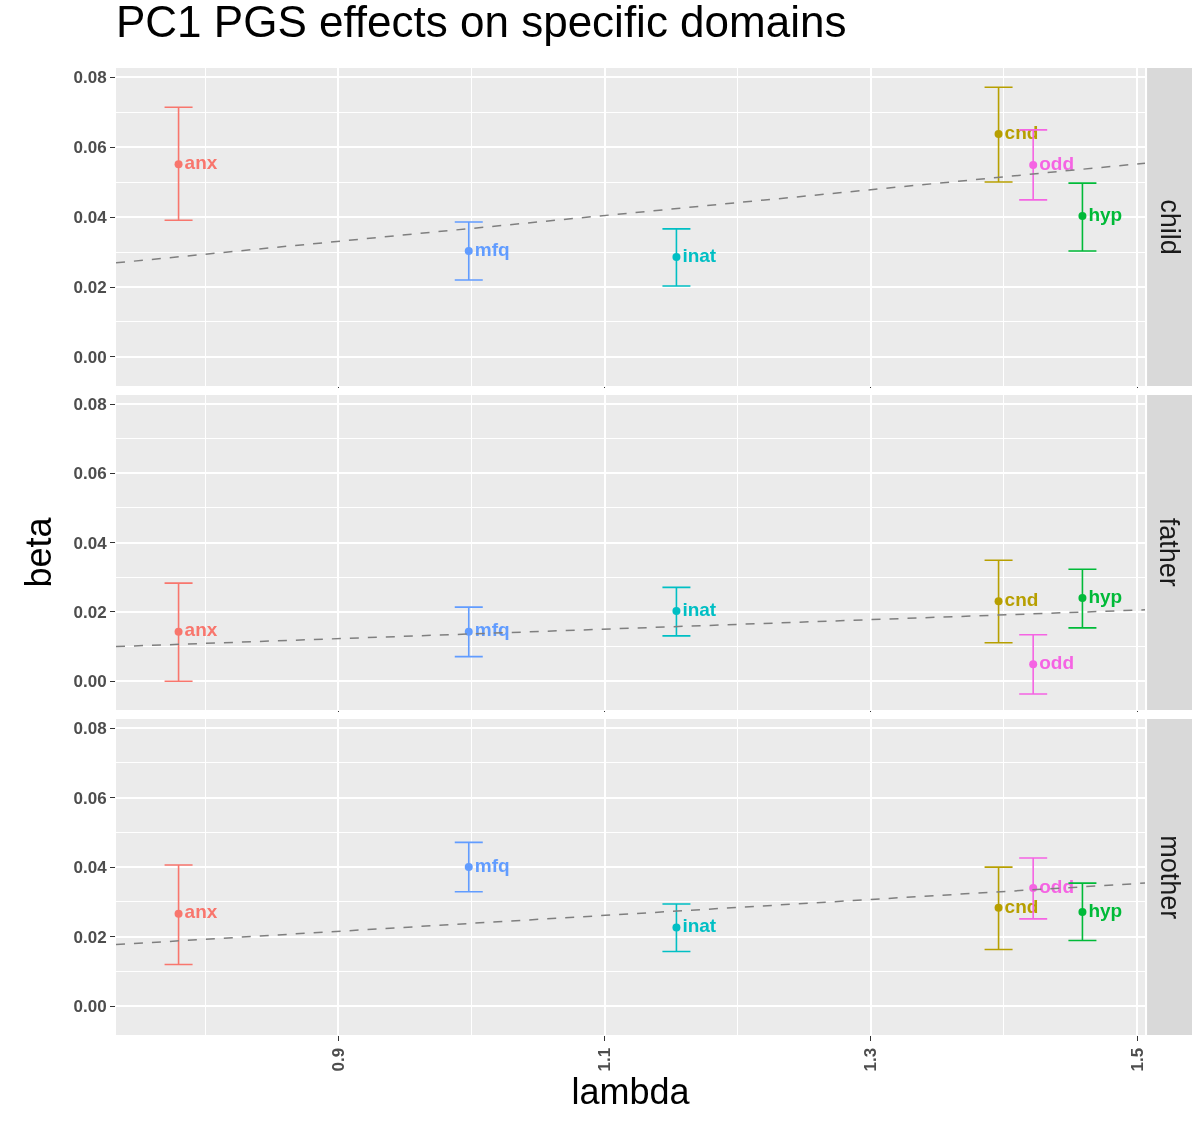  Describe the element at coordinates (1169, 877) in the screenshot. I see `text: mother` at that location.